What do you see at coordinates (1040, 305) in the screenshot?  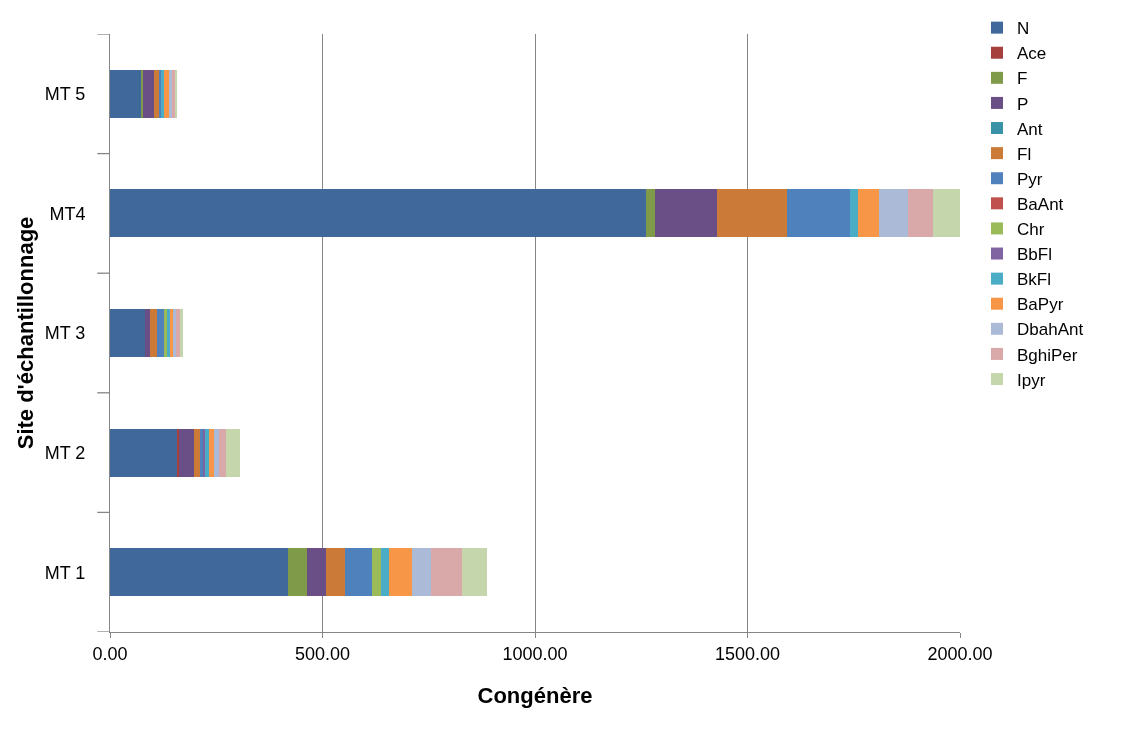 I see `legend-label: BaPyr` at bounding box center [1040, 305].